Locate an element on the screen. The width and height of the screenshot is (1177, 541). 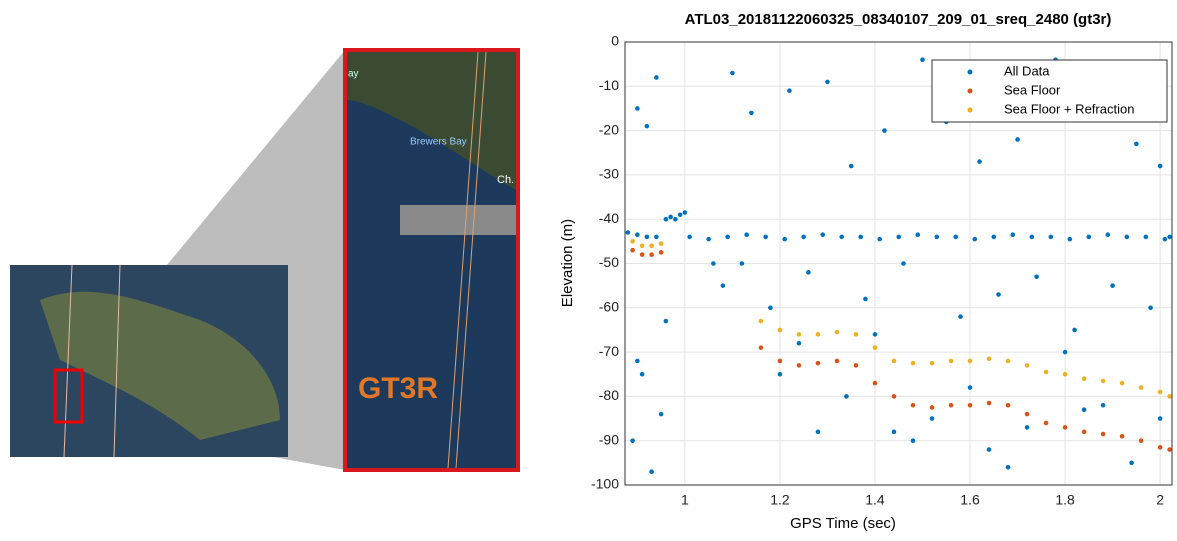
x-tick-label: 1.8 is located at coordinates (1065, 500).